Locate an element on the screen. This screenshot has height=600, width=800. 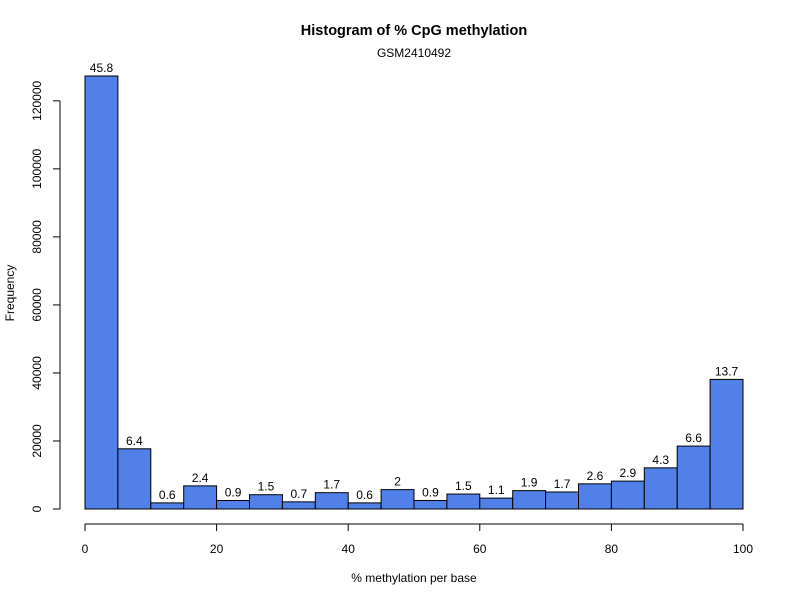
y-axis-label: Frequency is located at coordinates (10, 293).